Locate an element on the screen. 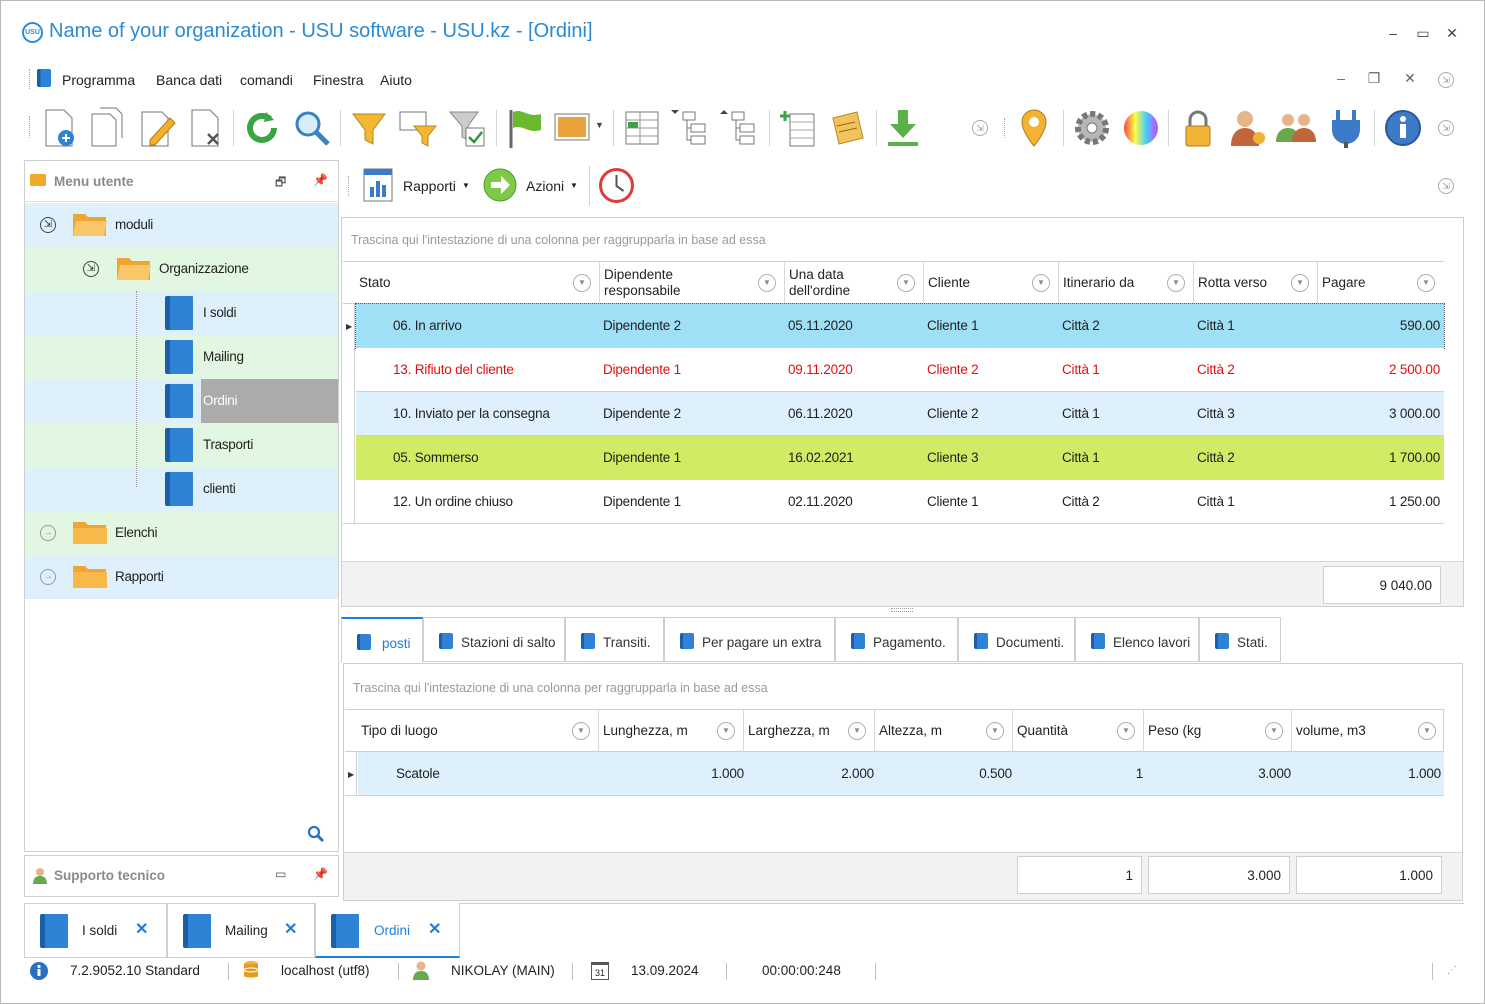 Image resolution: width=1485 pixels, height=1004 pixels. close-button: ✕ is located at coordinates (1452, 33).